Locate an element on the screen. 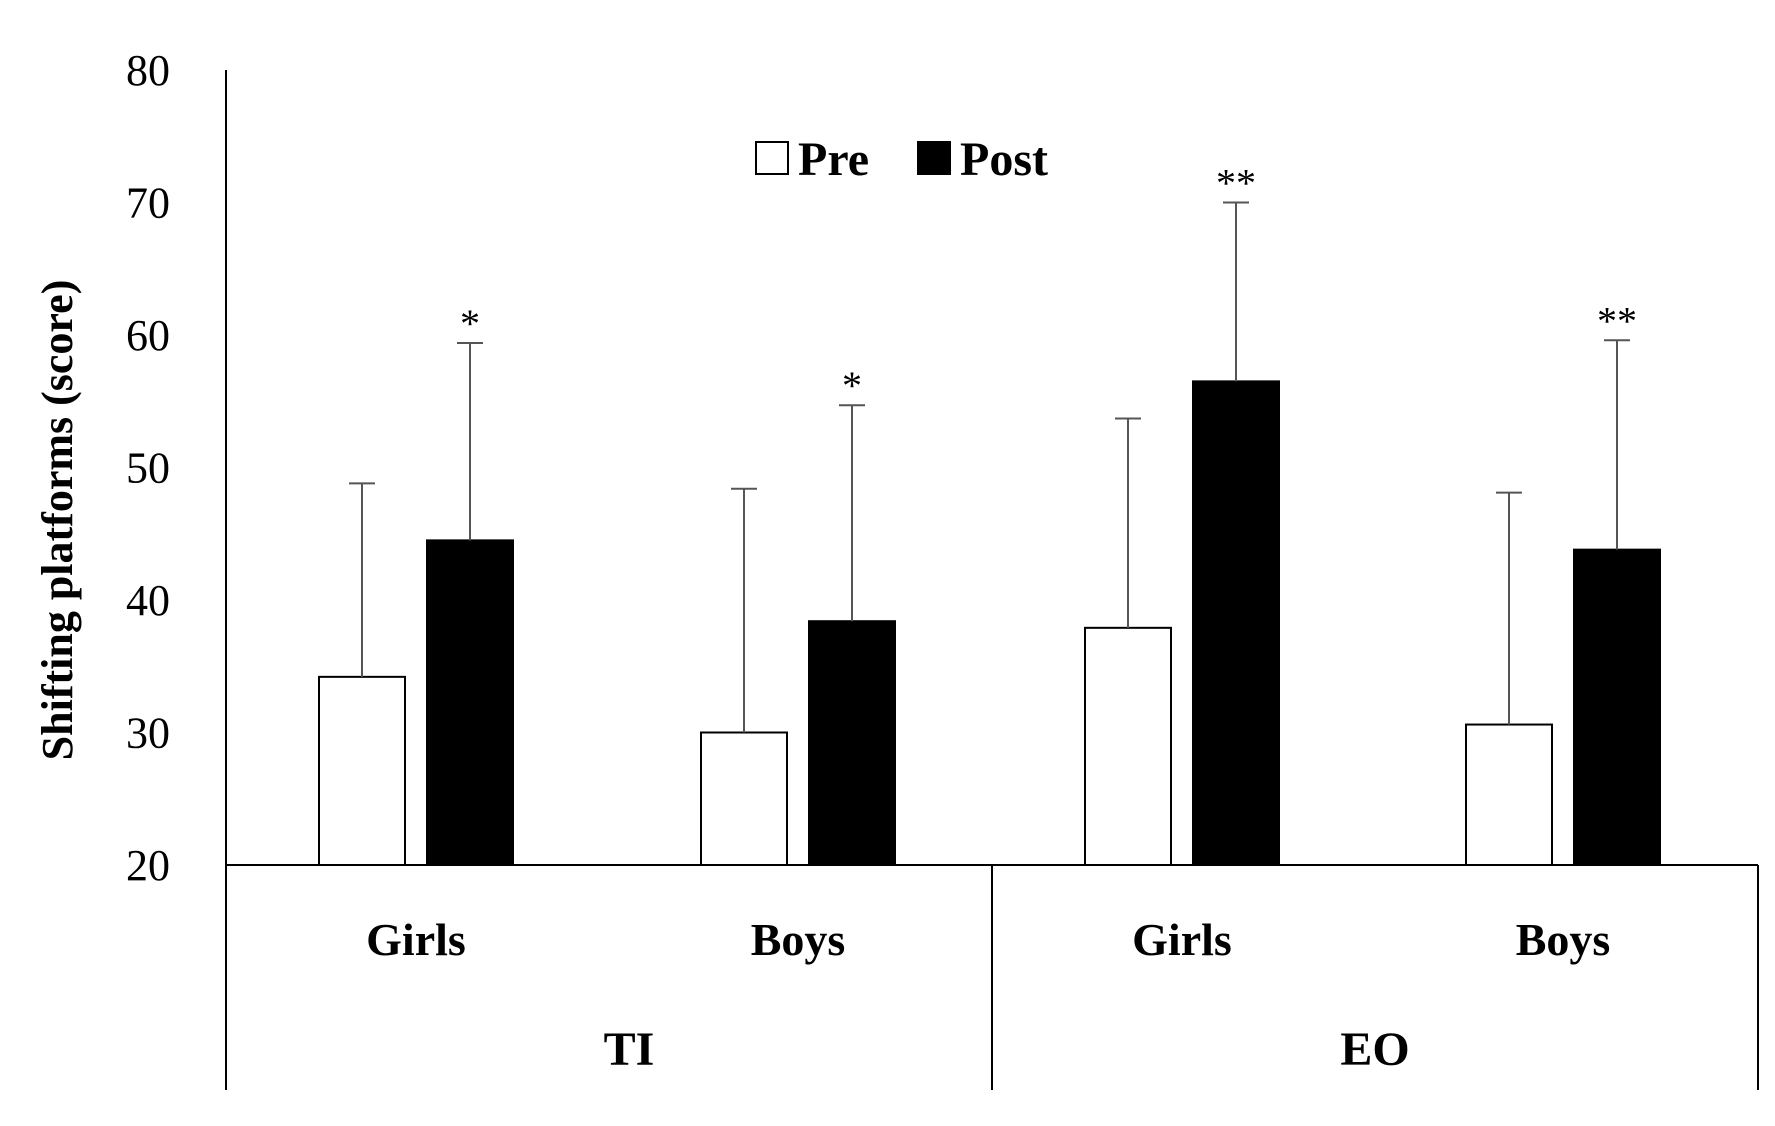 The height and width of the screenshot is (1126, 1775). y-tick-label: 40 is located at coordinates (148, 600).